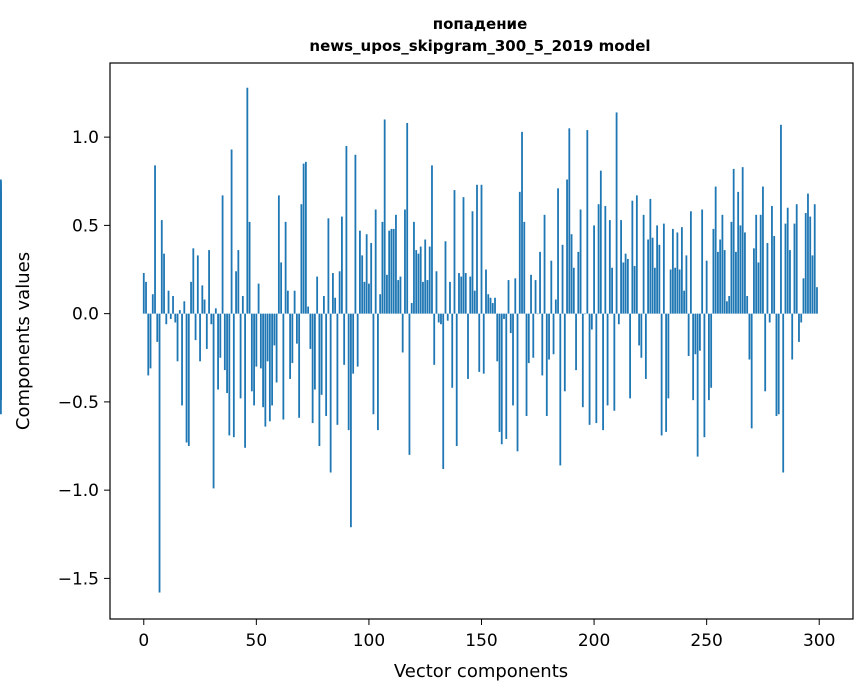 This screenshot has height=696, width=867. Describe the element at coordinates (369, 641) in the screenshot. I see `x-tick-label: 100` at that location.